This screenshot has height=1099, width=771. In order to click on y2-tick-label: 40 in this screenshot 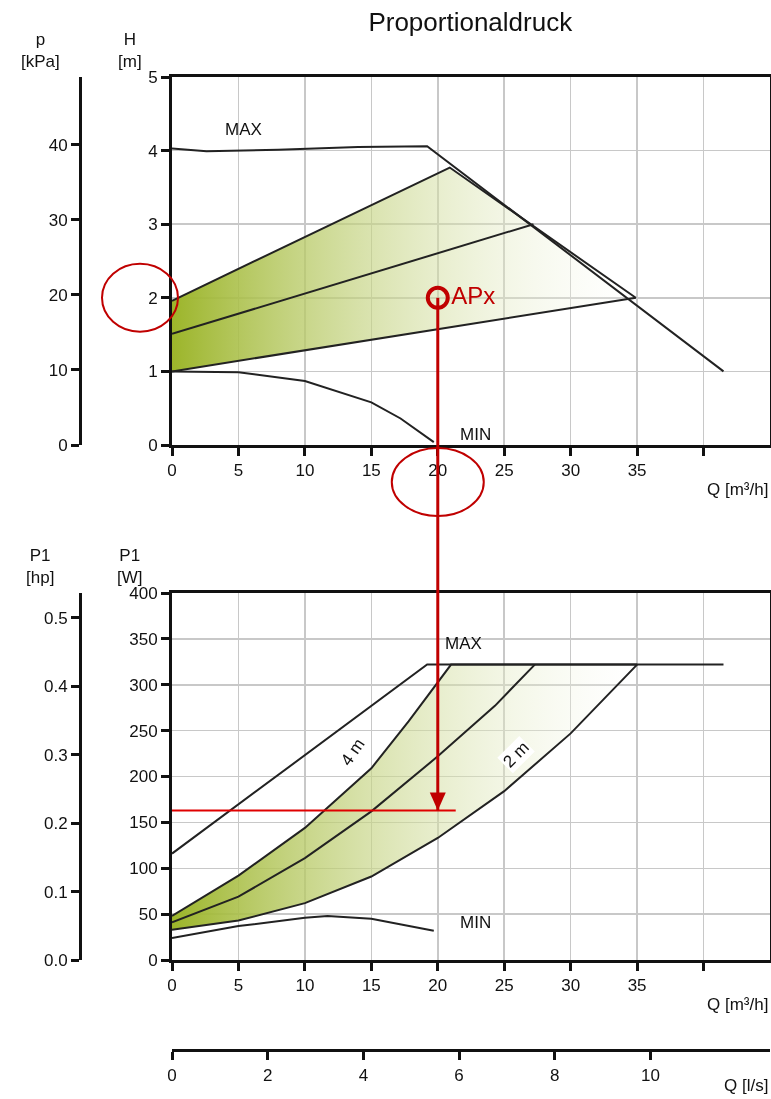, I will do `click(58, 145)`.